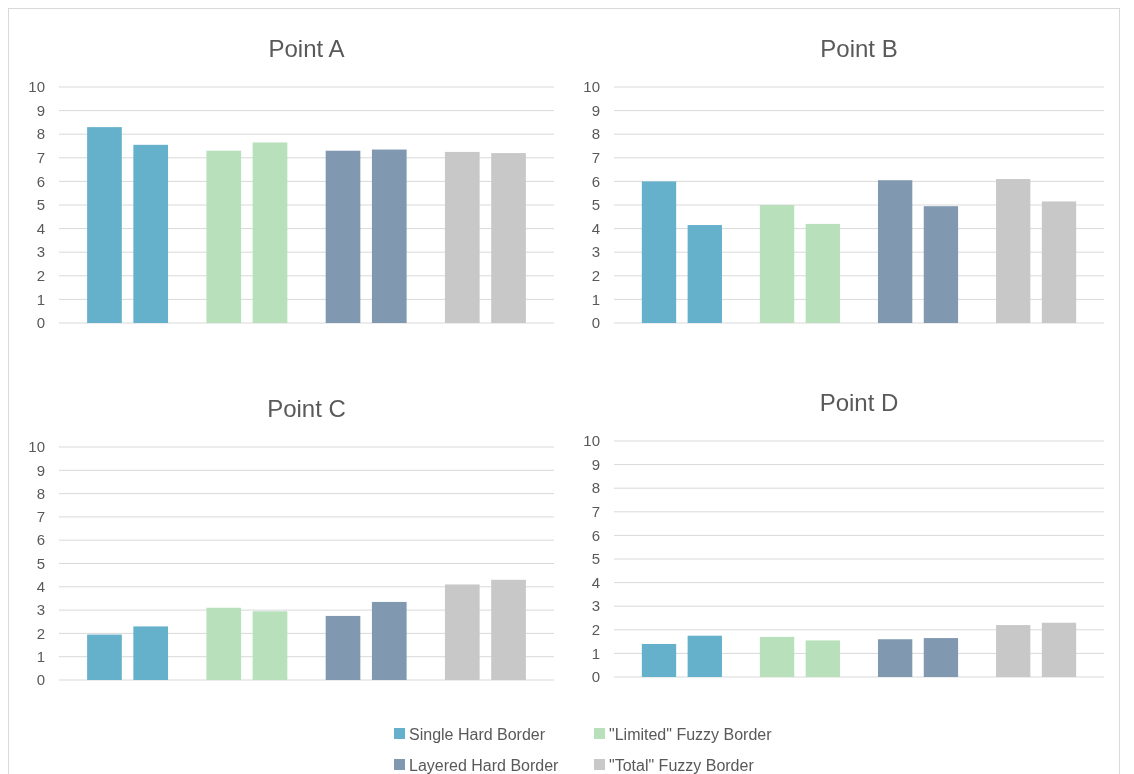  What do you see at coordinates (859, 402) in the screenshot?
I see `chart-title: Point D` at bounding box center [859, 402].